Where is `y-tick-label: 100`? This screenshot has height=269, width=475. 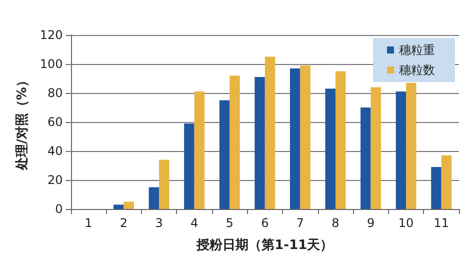
y-tick-label: 100 is located at coordinates (51, 64).